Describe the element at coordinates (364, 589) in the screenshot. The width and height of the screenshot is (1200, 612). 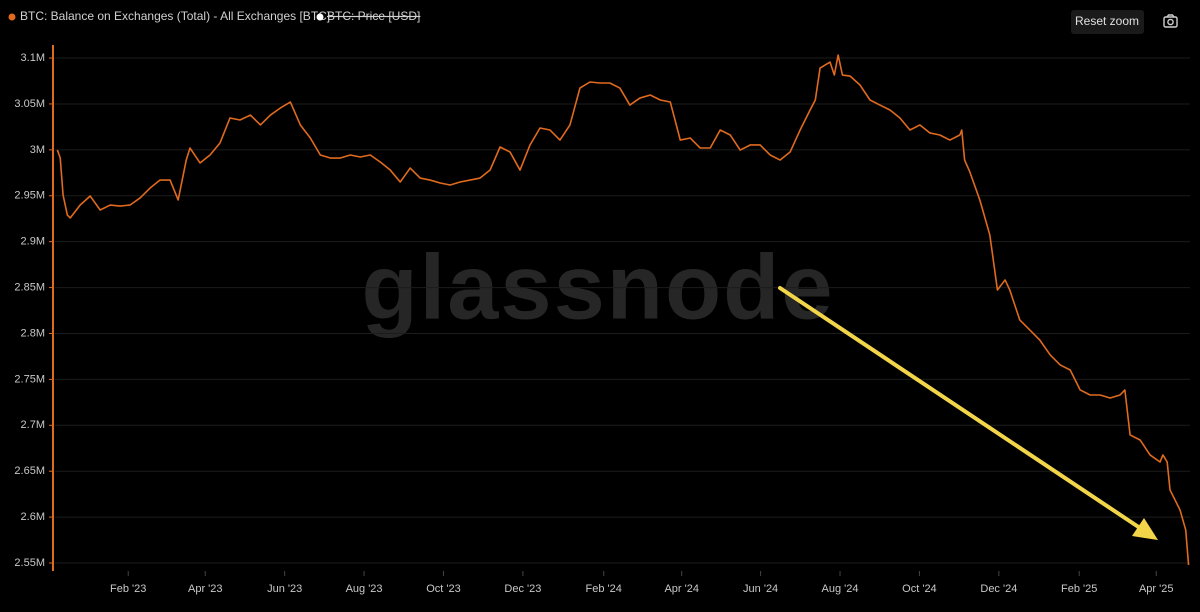
I see `x-tick-label: Aug '23` at that location.